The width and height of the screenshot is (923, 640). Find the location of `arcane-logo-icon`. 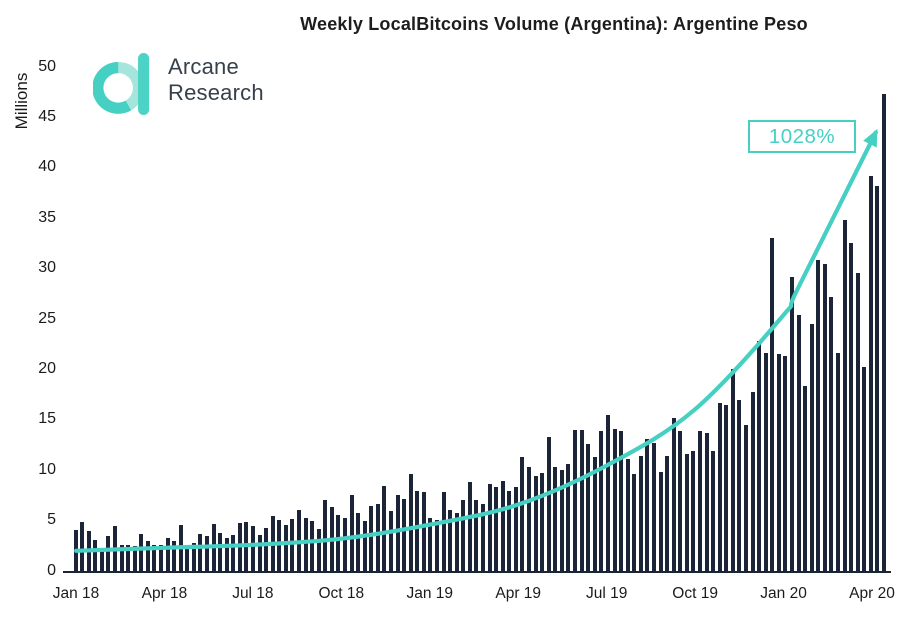

arcane-logo-icon is located at coordinates (121, 84).